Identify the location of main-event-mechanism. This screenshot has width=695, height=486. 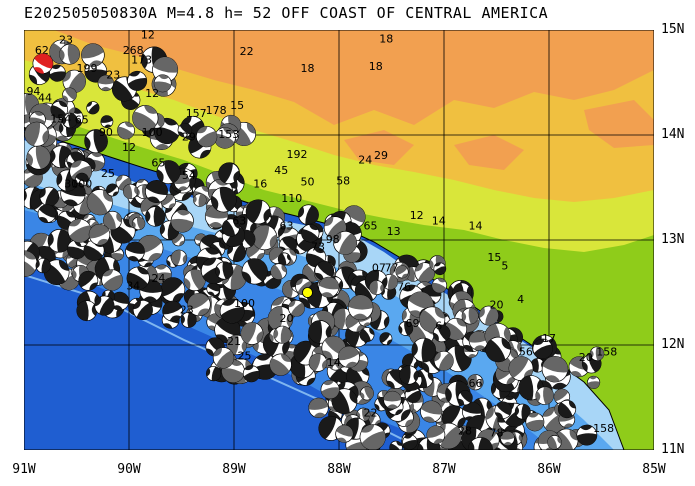
(42, 63).